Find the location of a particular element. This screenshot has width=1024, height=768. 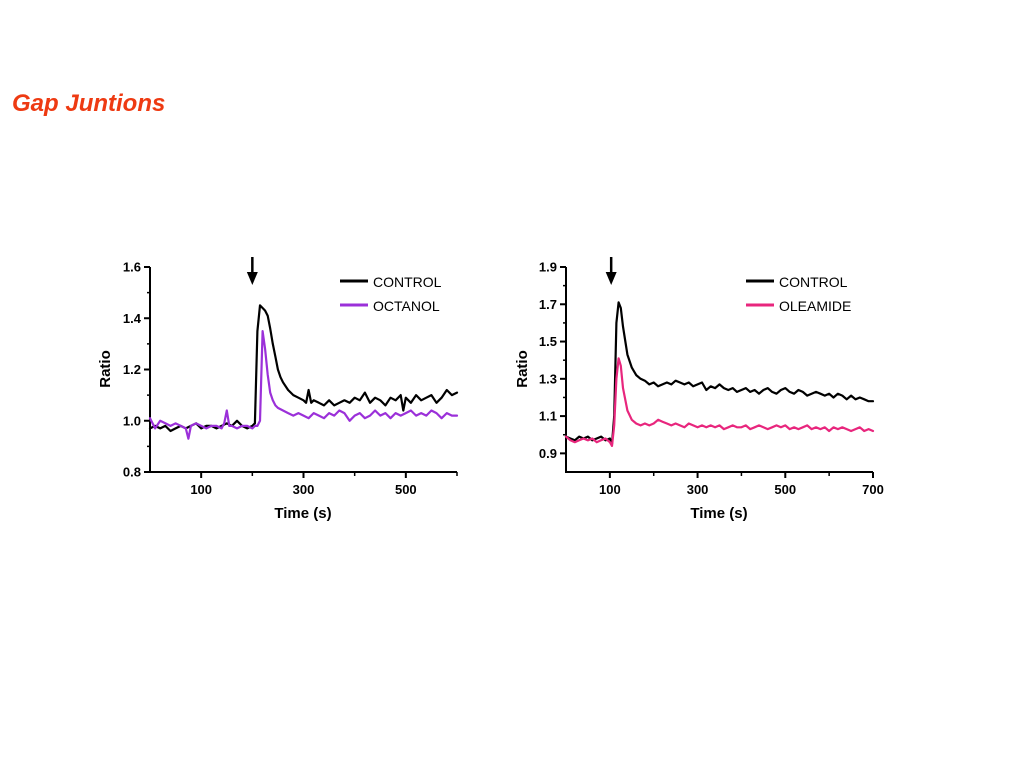

chart-2-y-tick-label: 1.1 is located at coordinates (548, 416).